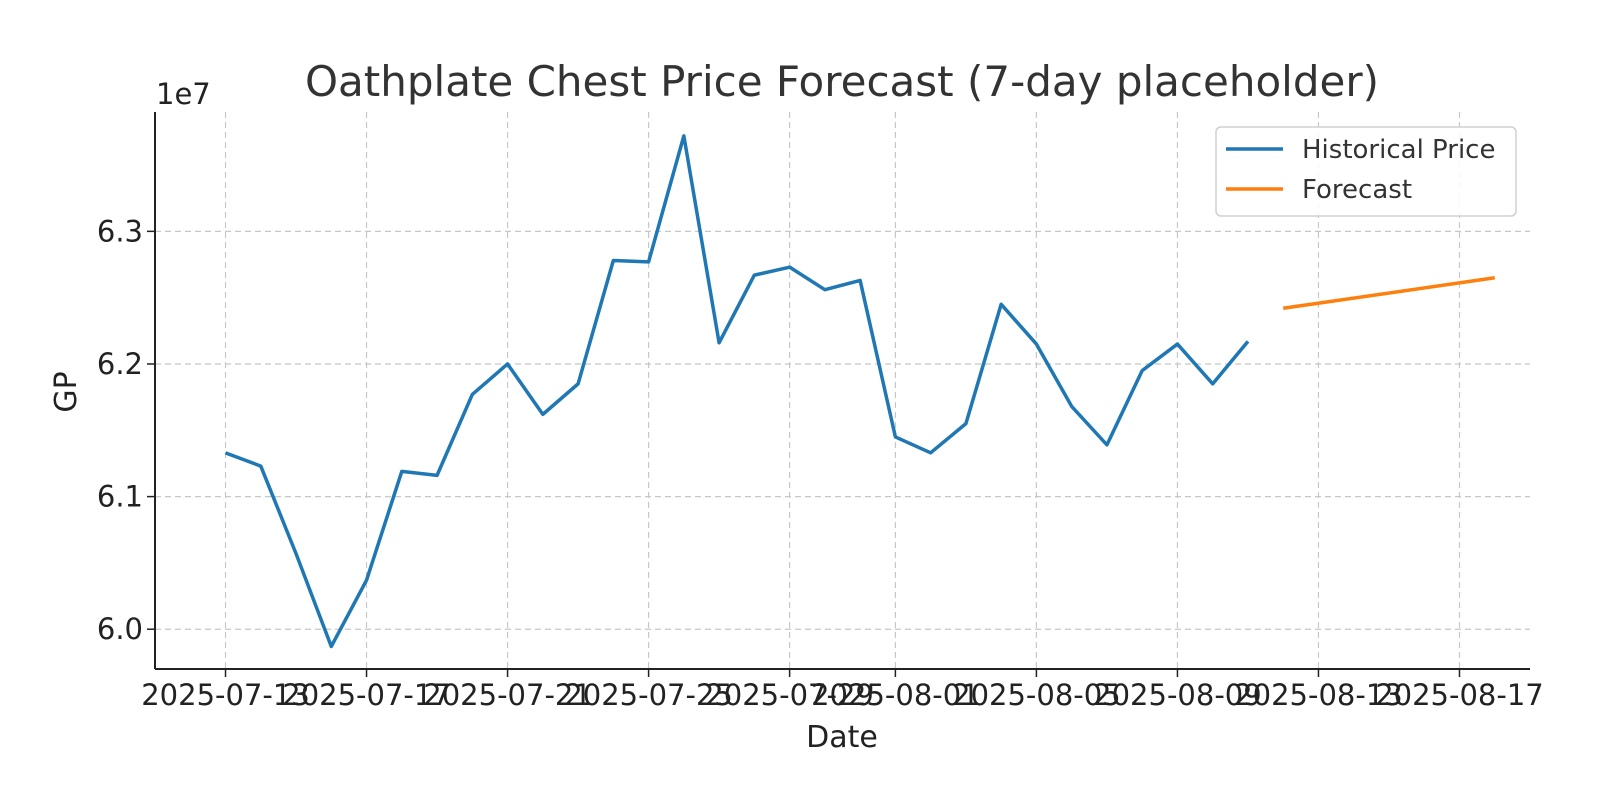 The height and width of the screenshot is (800, 1600). What do you see at coordinates (1318, 695) in the screenshot?
I see `x-tick-label: 2025-08-13` at bounding box center [1318, 695].